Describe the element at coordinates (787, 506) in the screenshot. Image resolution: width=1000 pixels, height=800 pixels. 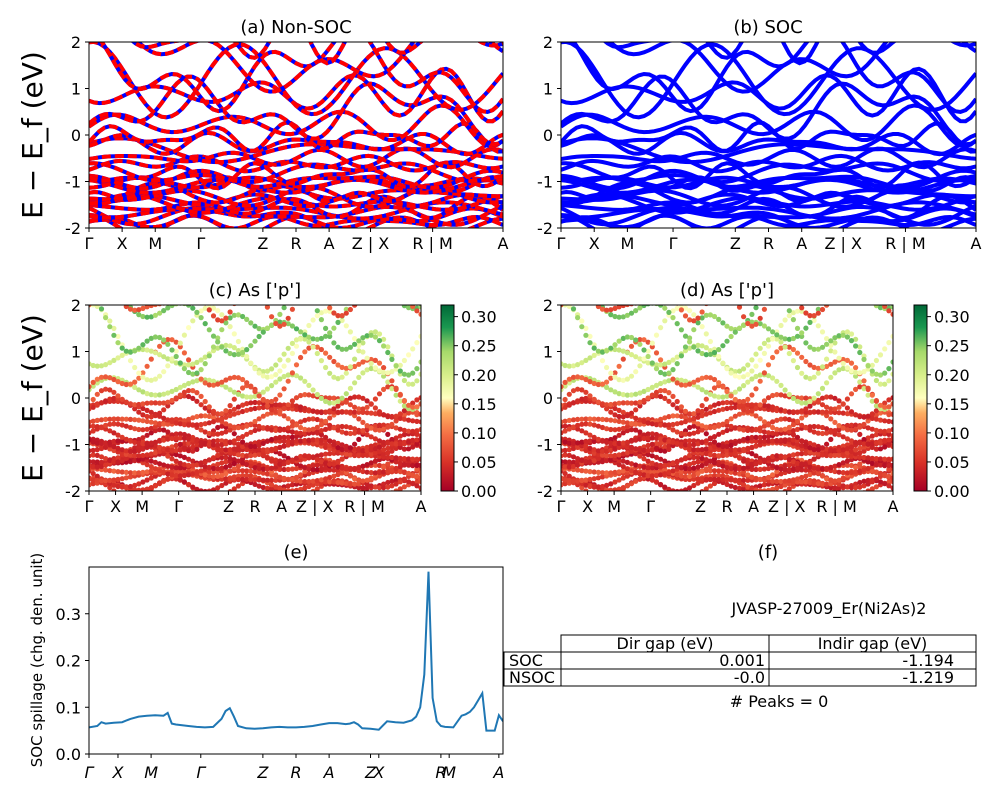
I see `x-tick-label: Z | X` at that location.